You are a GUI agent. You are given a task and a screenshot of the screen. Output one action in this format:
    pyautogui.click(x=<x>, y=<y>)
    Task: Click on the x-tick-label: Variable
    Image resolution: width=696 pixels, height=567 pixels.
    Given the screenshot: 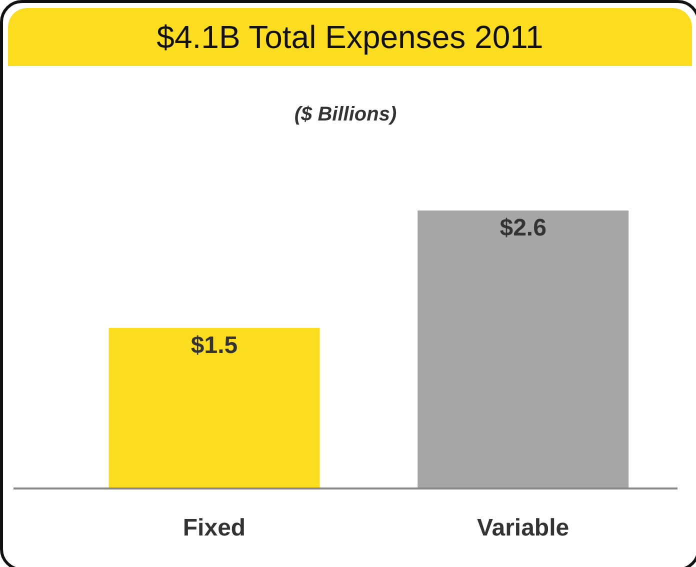 What is the action you would take?
    pyautogui.click(x=523, y=528)
    